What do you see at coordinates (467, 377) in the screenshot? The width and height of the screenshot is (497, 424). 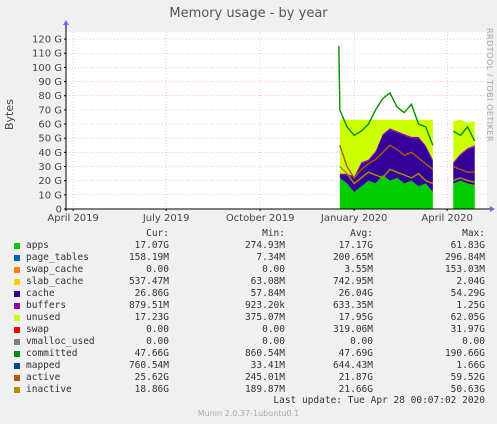 I see `legend-max: 59.52G` at bounding box center [467, 377].